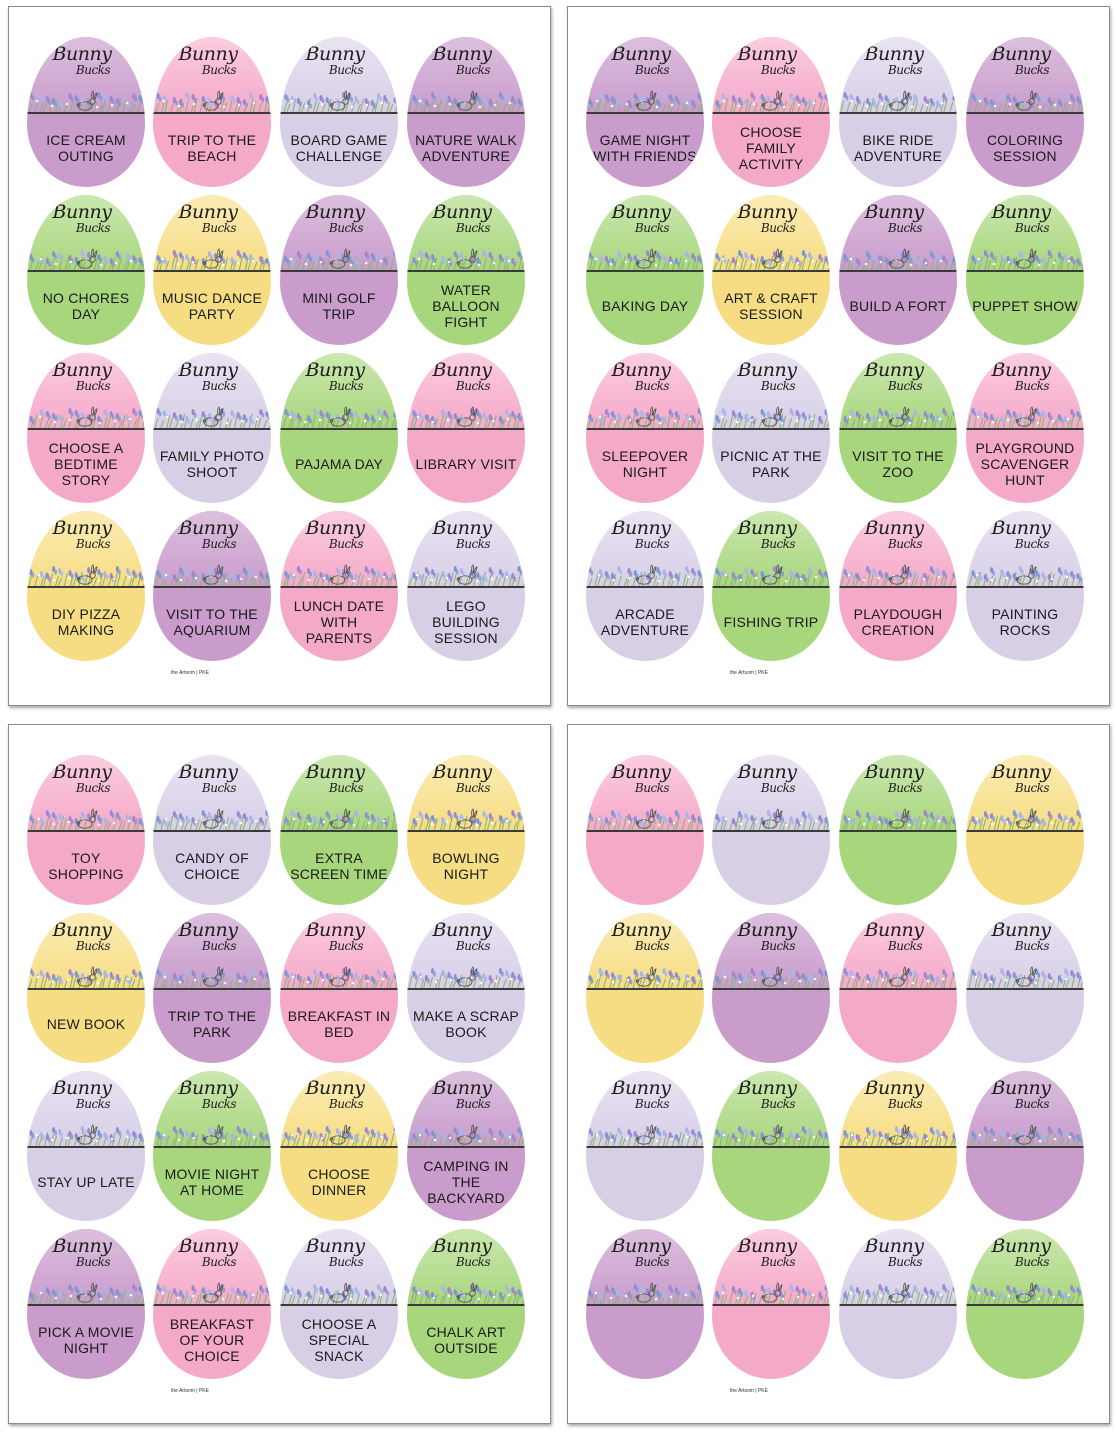  I want to click on bunny-bucks-egg-coupon: Bunny Bucks CHALK ART OUTSIDE, so click(466, 1304).